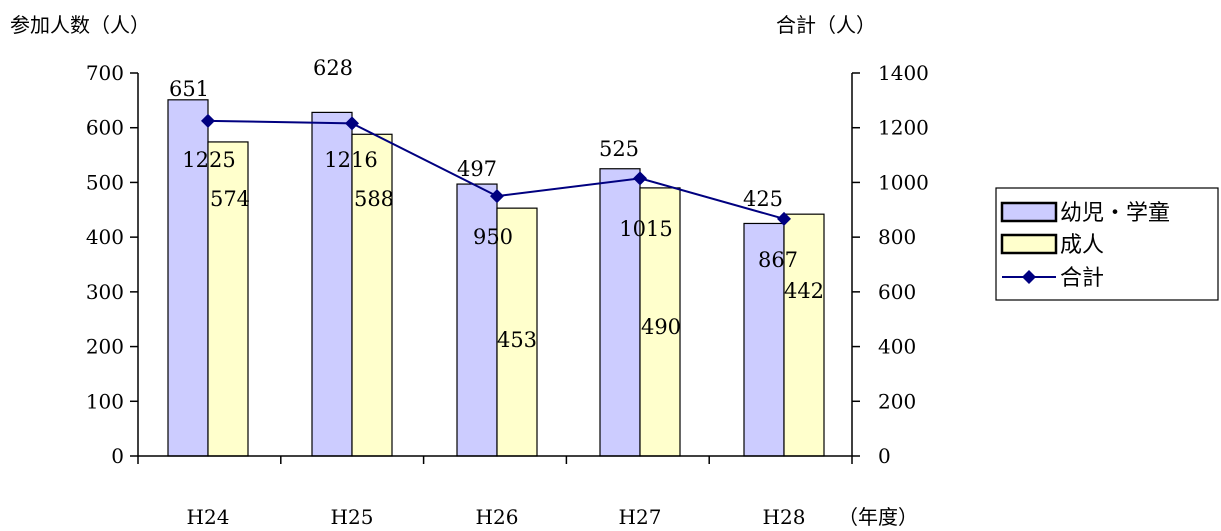  I want to click on legend-label-children: 幼児・学童, so click(1115, 213).